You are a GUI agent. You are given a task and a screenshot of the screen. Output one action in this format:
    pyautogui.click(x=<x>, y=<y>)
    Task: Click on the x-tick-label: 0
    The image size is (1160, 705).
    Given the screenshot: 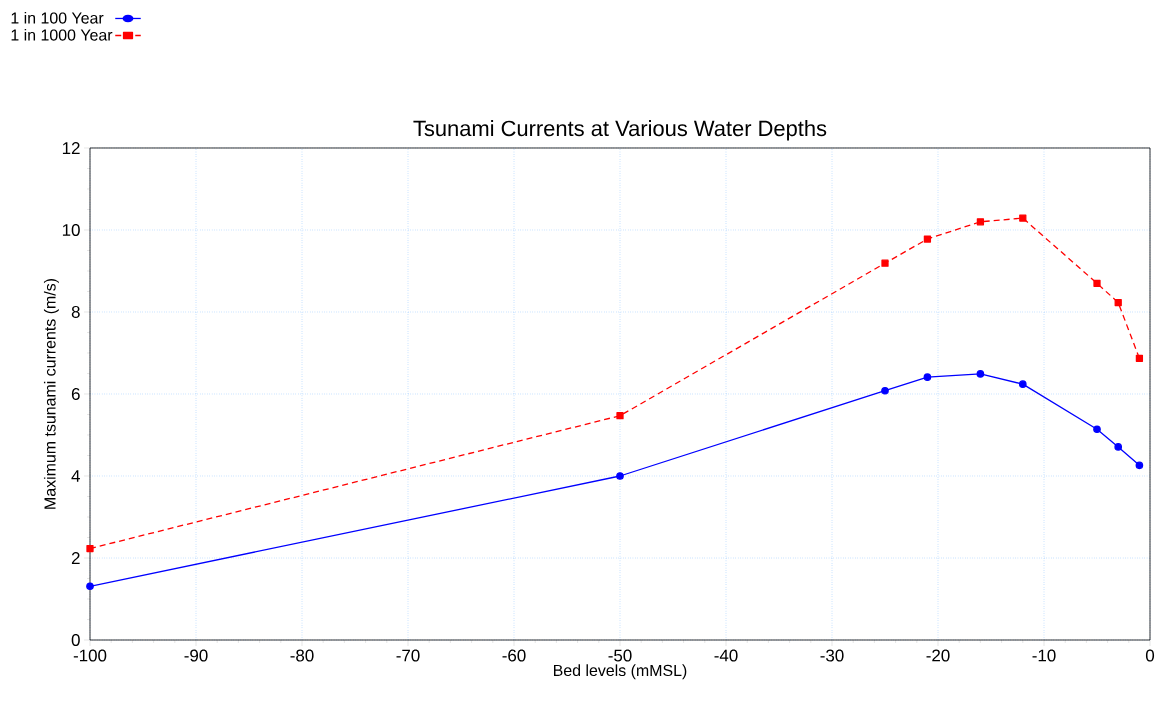 What is the action you would take?
    pyautogui.click(x=1150, y=655)
    